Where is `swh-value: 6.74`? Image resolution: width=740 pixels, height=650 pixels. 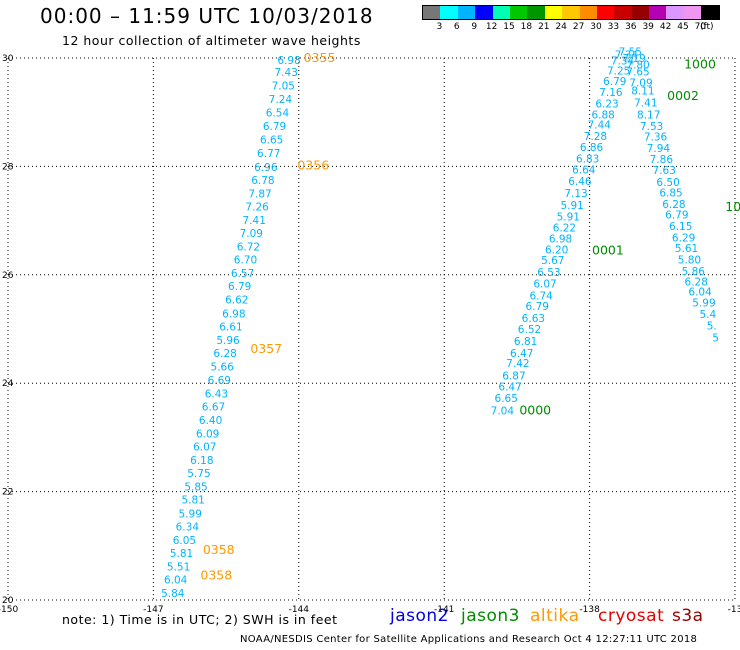 swh-value: 6.74 is located at coordinates (541, 296).